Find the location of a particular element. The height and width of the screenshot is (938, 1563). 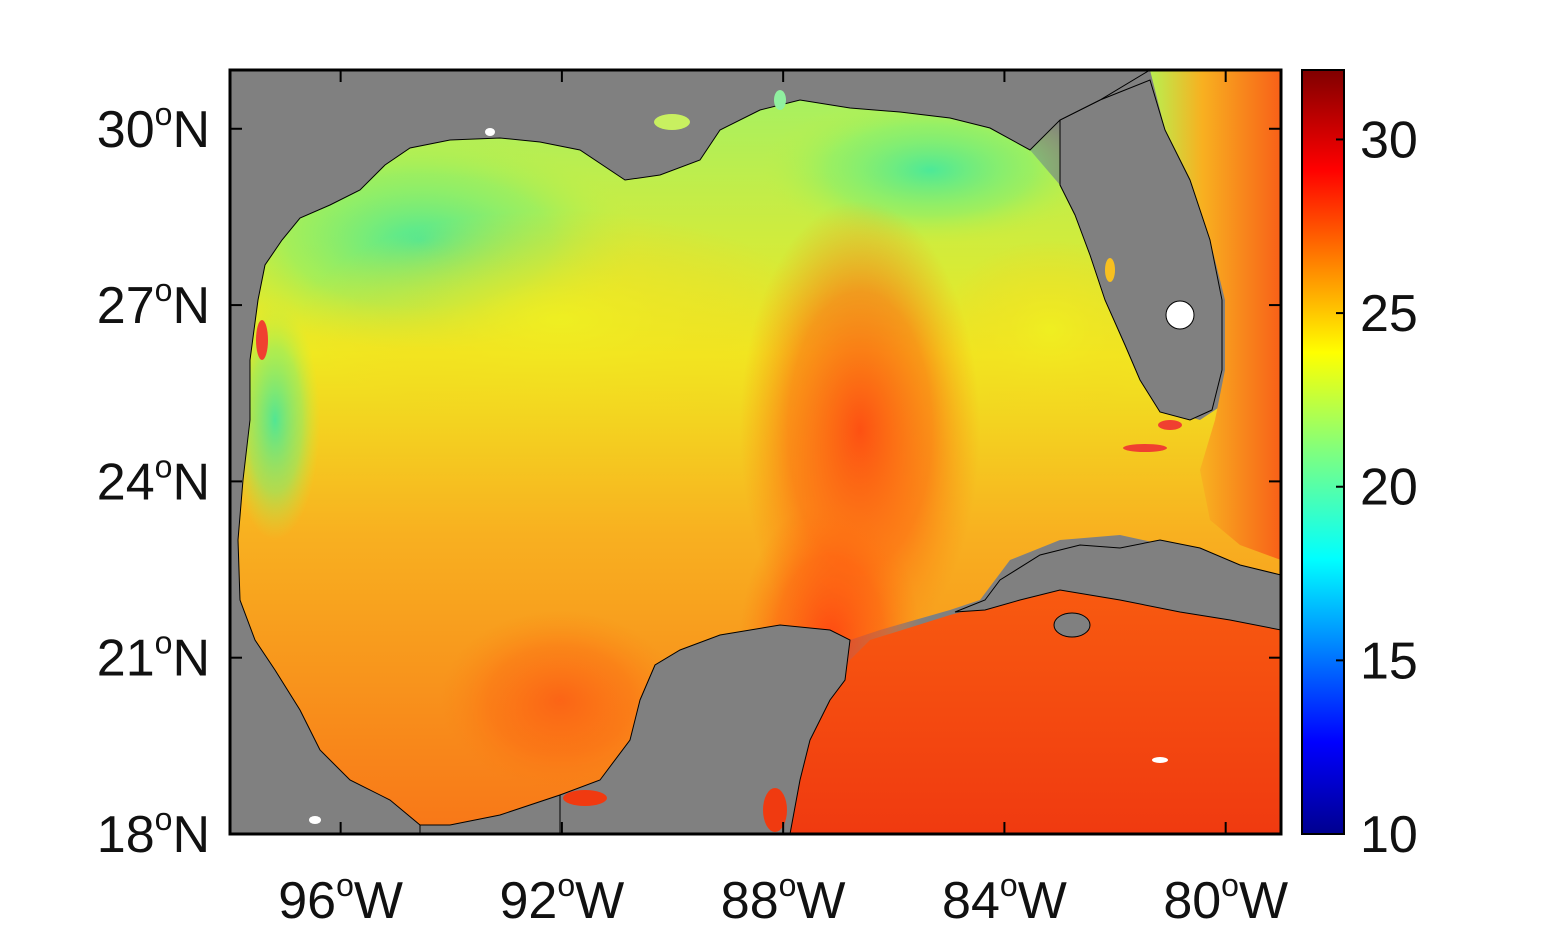

colorbar-tick-label: 25 is located at coordinates (1389, 314).